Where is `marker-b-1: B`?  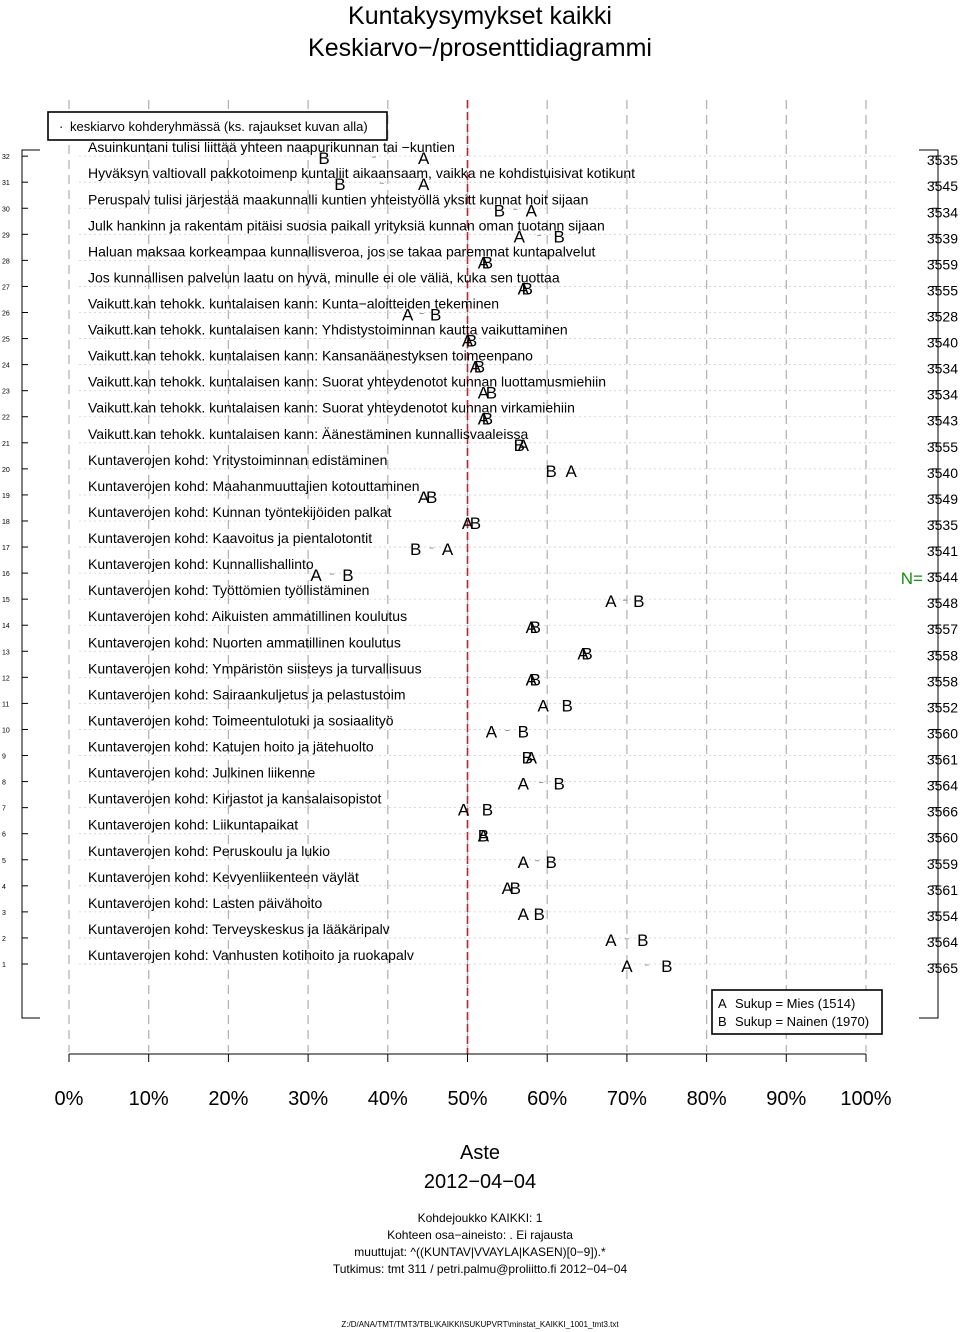
marker-b-1: B is located at coordinates (666, 966).